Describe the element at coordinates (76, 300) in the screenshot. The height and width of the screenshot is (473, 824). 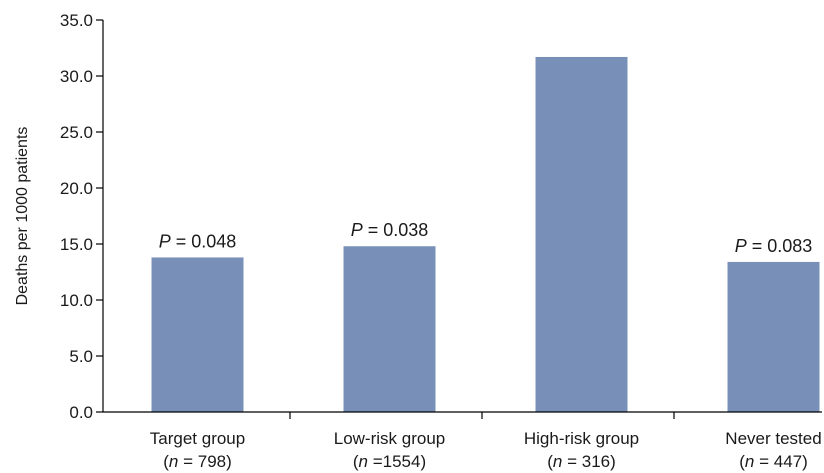
I see `y-tick-label: 10.0` at that location.